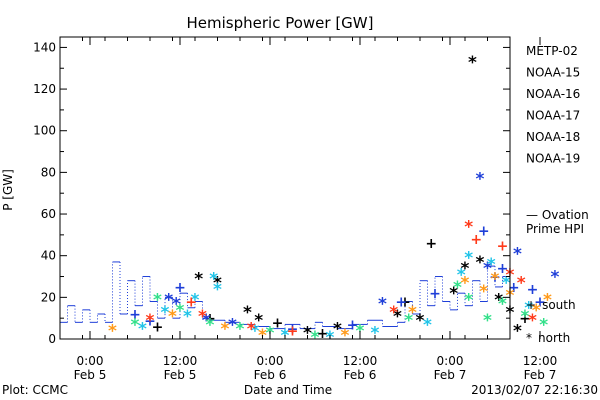 The image size is (600, 400). What do you see at coordinates (555, 229) in the screenshot?
I see `ovation-legend-line2: Prime HPI` at bounding box center [555, 229].